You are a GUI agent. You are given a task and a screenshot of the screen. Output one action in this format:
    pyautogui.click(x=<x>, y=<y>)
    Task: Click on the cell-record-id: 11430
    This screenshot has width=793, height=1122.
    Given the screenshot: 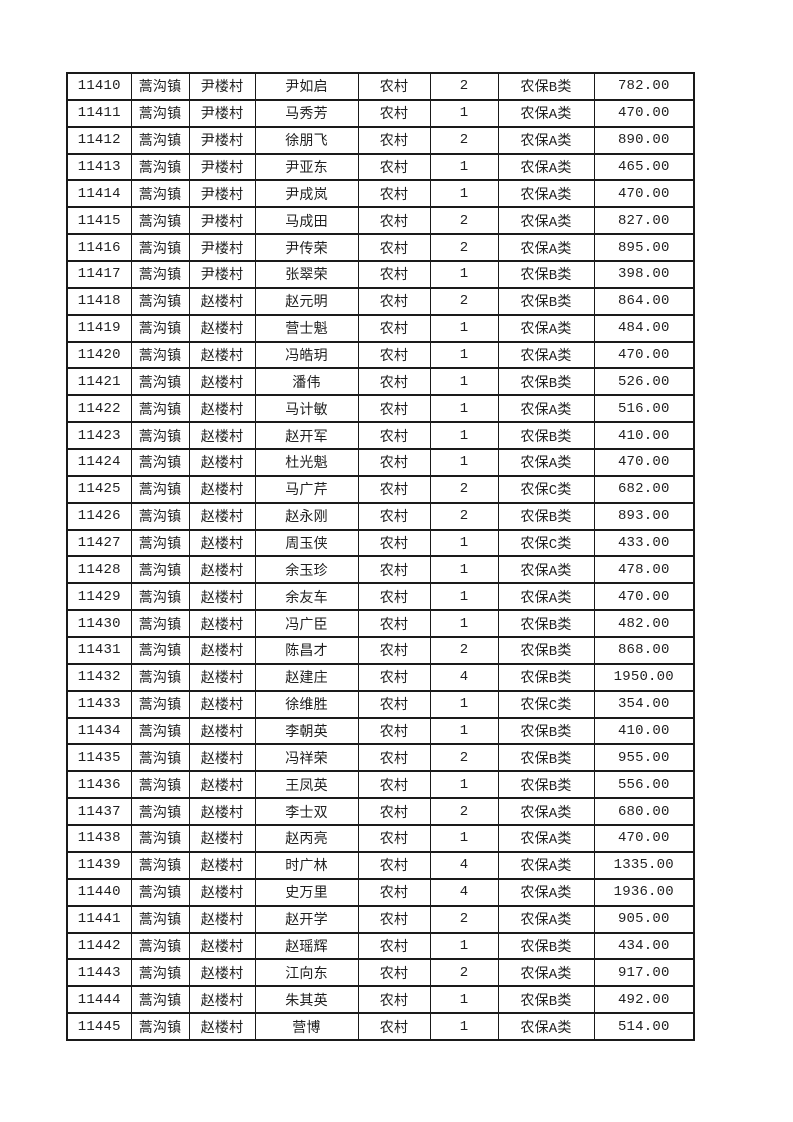 What is the action you would take?
    pyautogui.click(x=99, y=624)
    